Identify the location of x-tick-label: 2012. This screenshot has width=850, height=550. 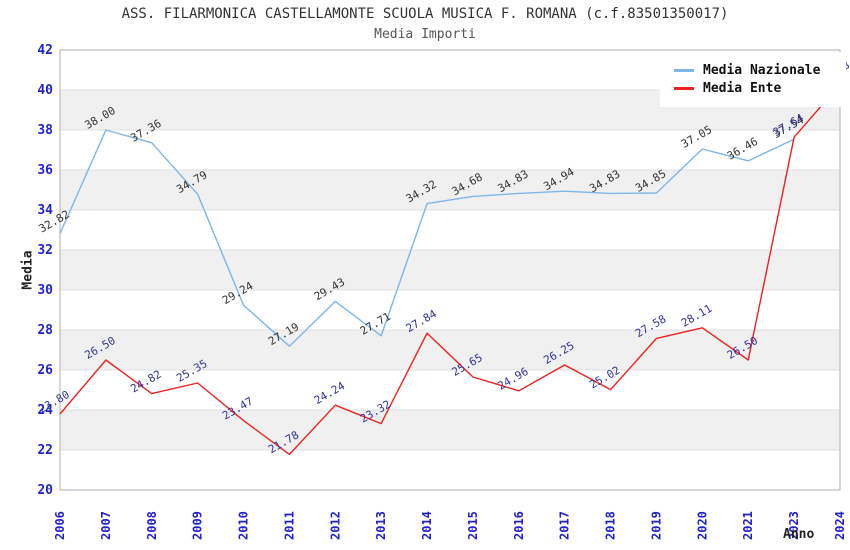
(335, 525).